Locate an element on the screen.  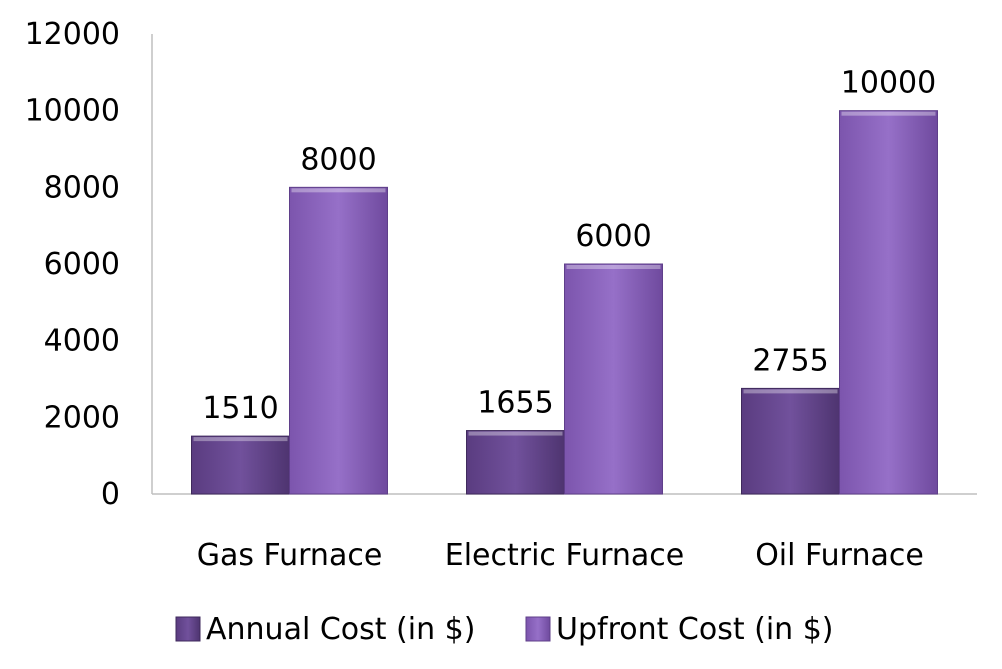
y-tick-label: 0 is located at coordinates (110, 494).